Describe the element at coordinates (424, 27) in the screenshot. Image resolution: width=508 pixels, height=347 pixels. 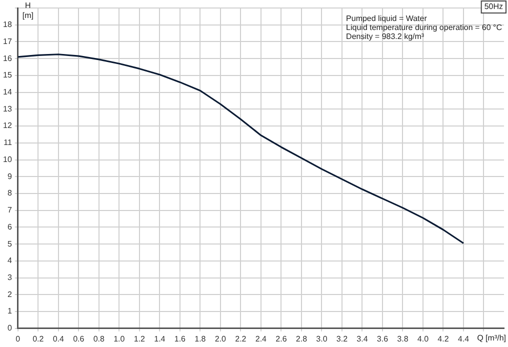
I see `annotation: Liquid temperature during operation = 60 °C` at that location.